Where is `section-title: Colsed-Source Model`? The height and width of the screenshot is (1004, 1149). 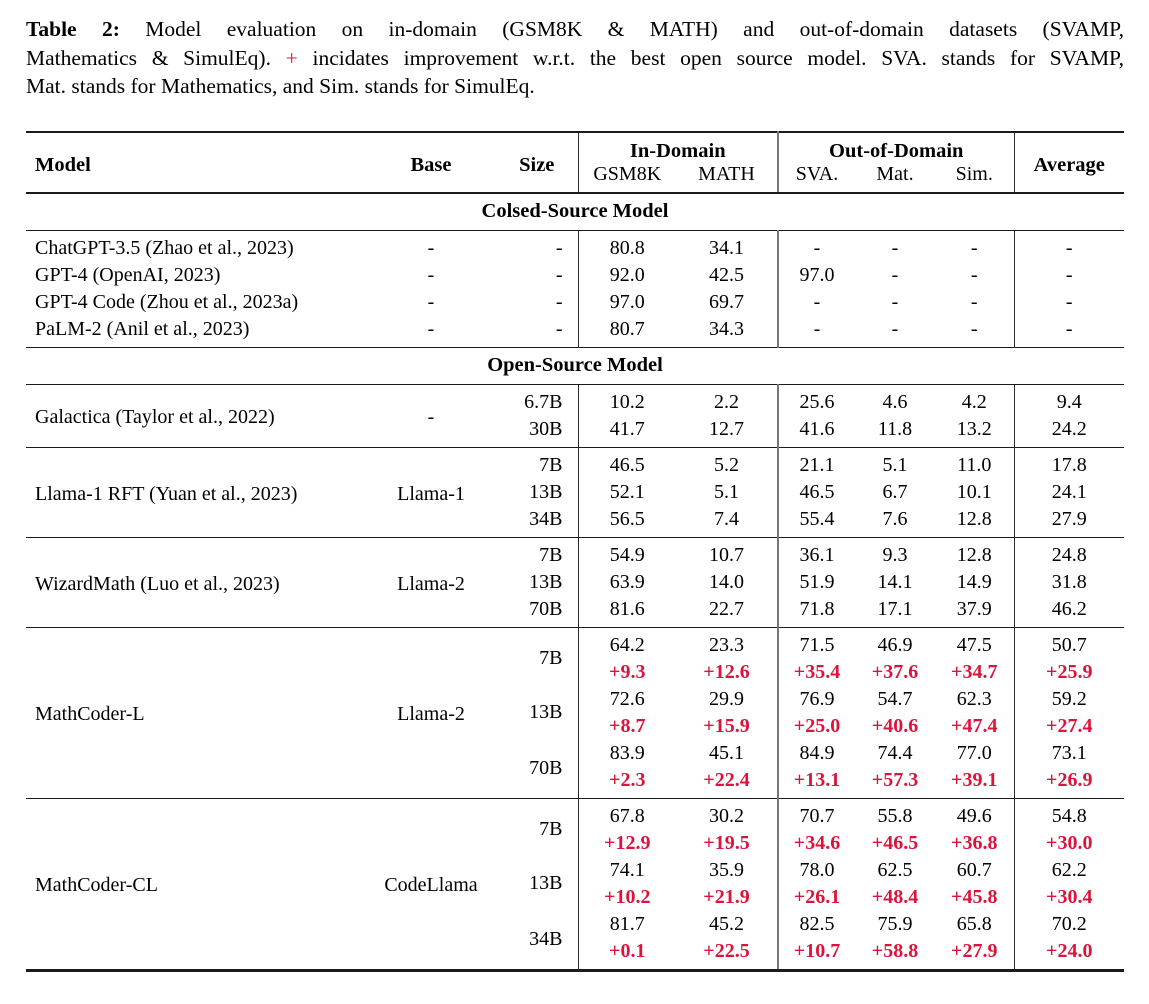 section-title: Colsed-Source Model is located at coordinates (575, 211).